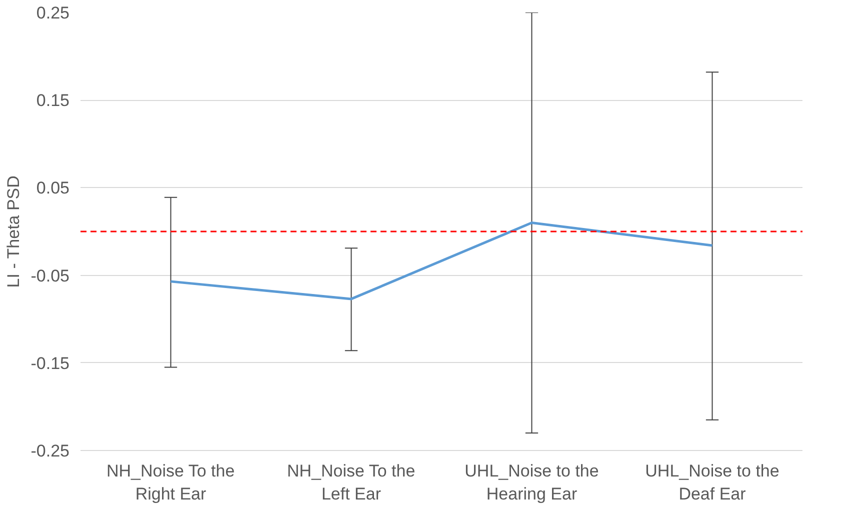  Describe the element at coordinates (50, 451) in the screenshot. I see `y-tick-label: -0.25` at that location.